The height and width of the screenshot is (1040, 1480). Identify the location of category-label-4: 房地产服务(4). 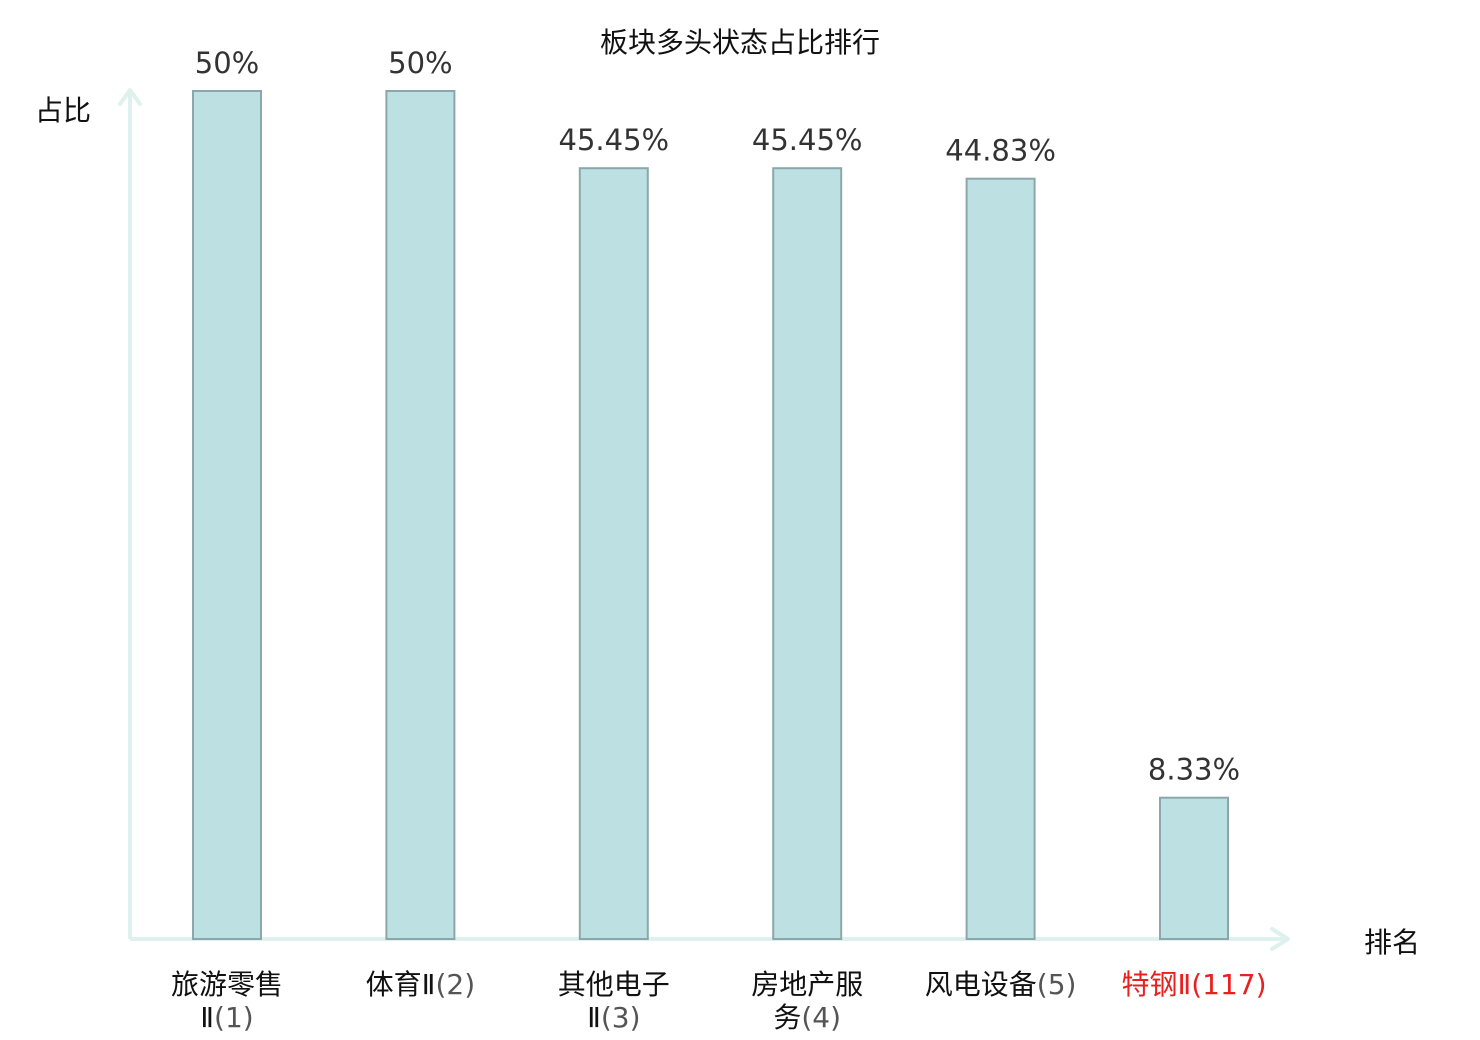
(807, 1001).